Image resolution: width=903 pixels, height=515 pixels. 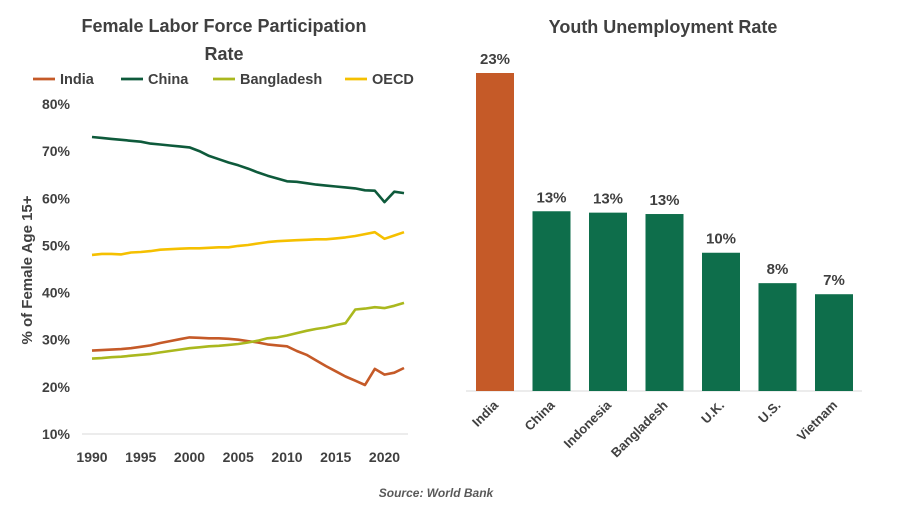 I want to click on y-tick-label: 10%, so click(x=56, y=434).